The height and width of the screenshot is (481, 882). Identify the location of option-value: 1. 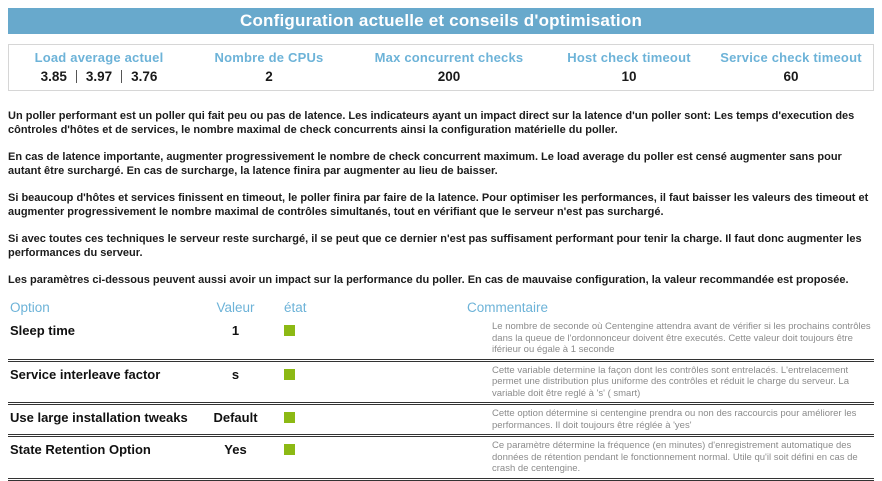
(235, 330).